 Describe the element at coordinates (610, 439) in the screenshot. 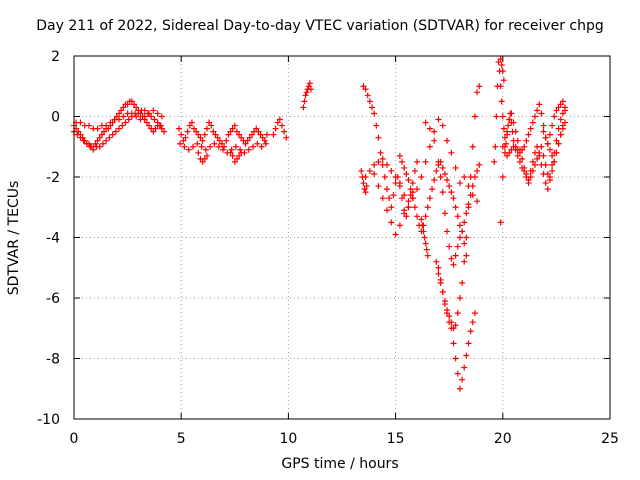

I see `x-tick-label: 25` at that location.